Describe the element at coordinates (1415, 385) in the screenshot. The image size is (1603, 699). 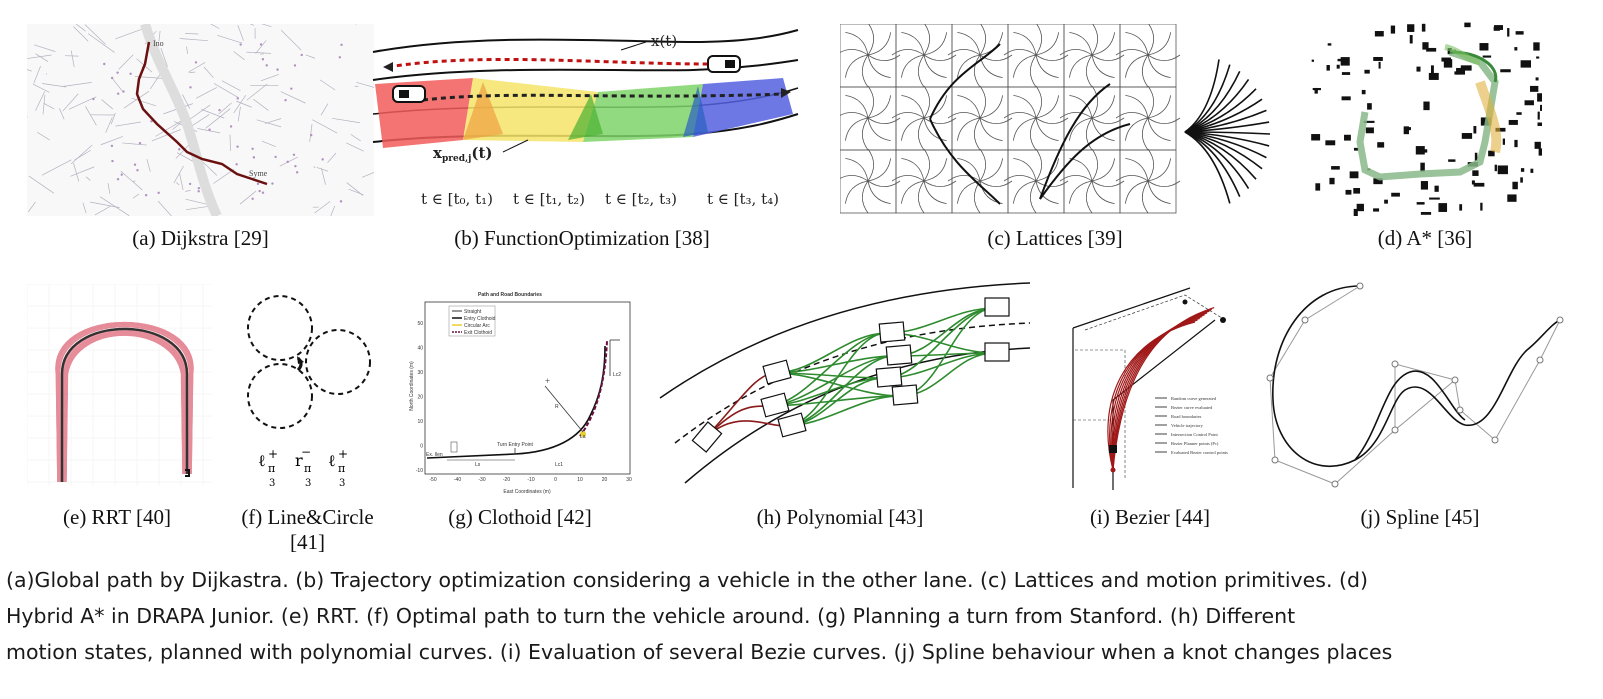
I see `spline-curves` at that location.